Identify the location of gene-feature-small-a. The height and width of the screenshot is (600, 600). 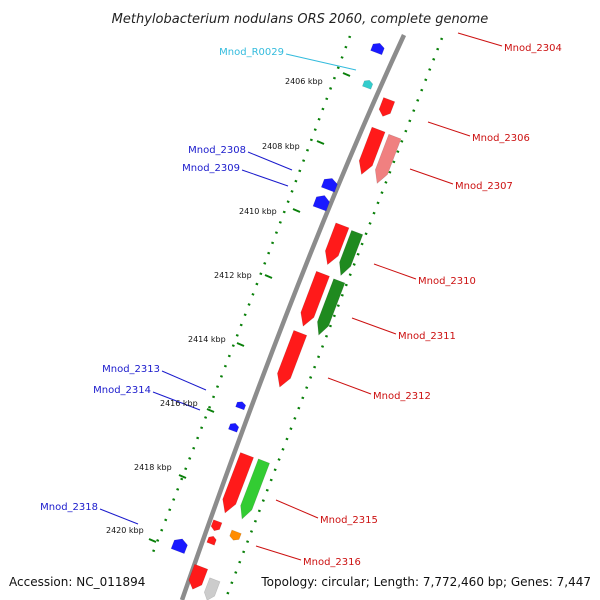
(216, 525).